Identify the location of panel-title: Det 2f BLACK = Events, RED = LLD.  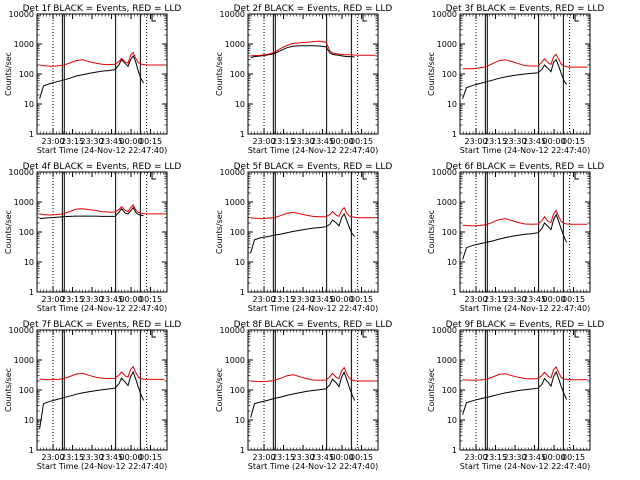
(313, 9).